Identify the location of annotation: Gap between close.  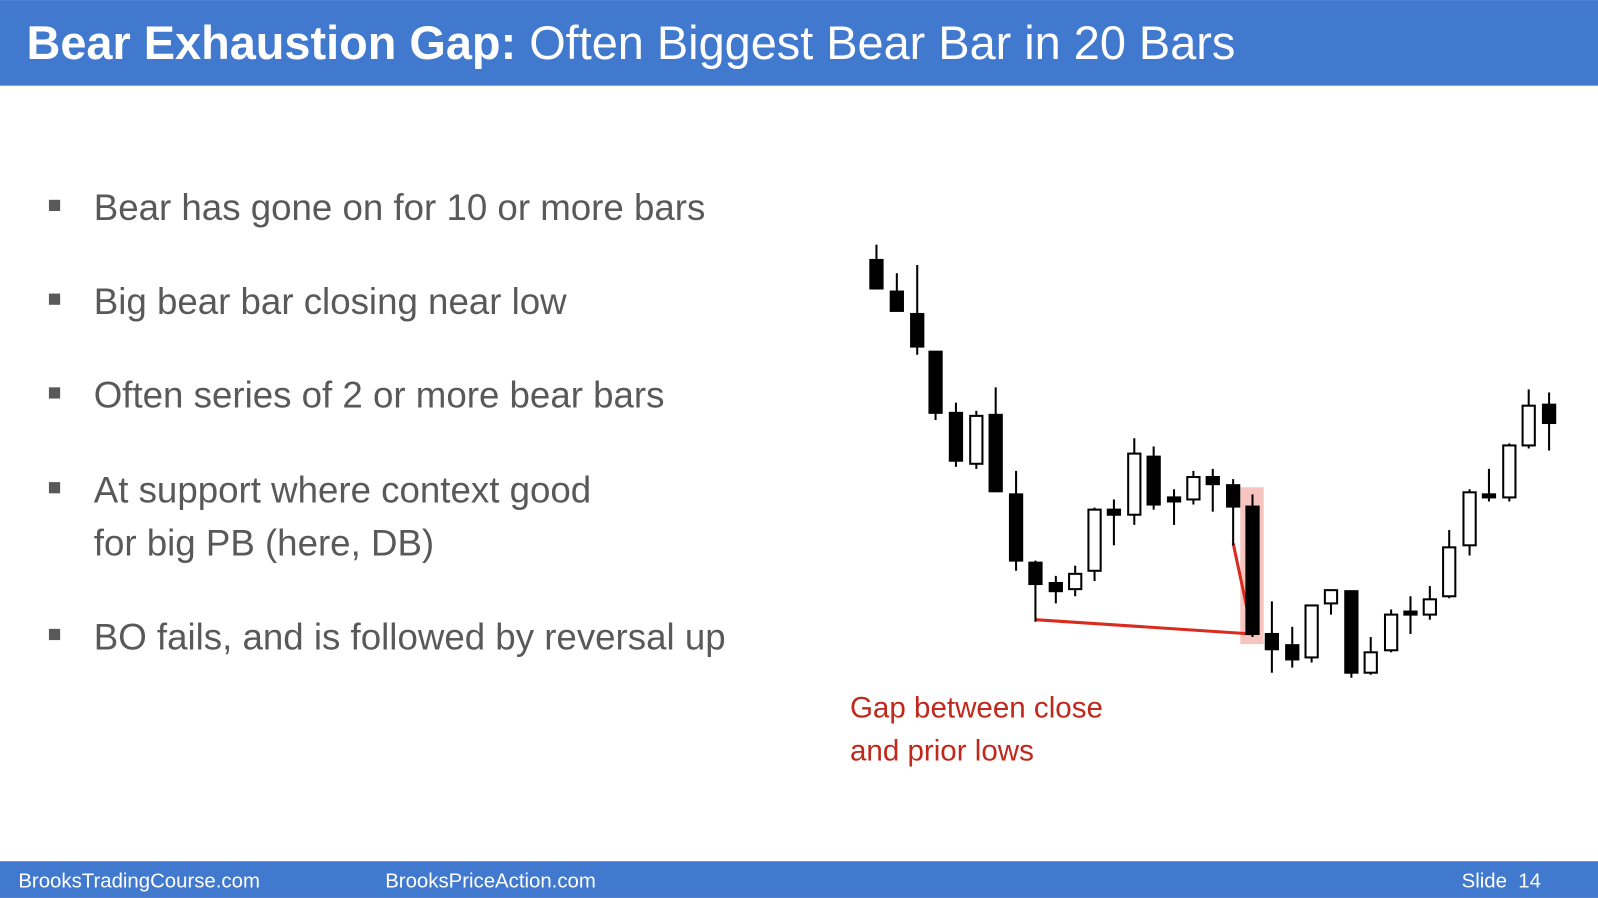
(976, 708).